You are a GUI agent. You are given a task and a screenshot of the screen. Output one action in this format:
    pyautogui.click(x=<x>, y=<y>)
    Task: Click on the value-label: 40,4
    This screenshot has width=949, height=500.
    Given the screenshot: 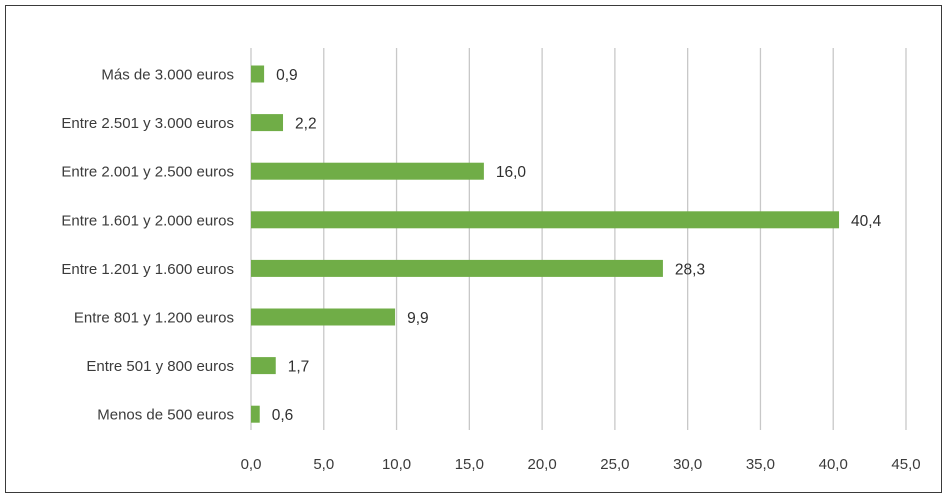 What is the action you would take?
    pyautogui.click(x=866, y=221)
    